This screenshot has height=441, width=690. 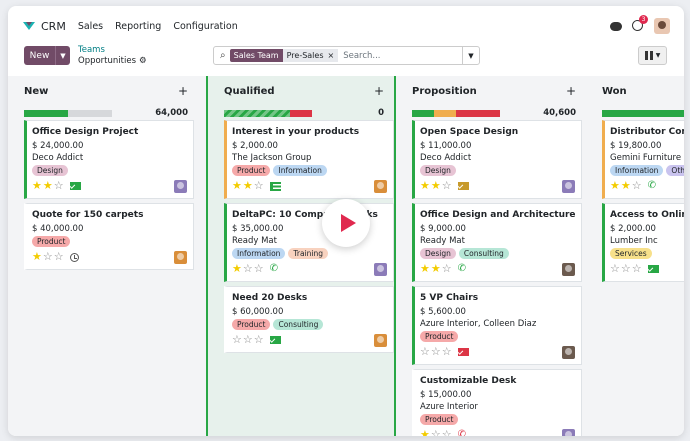 What do you see at coordinates (470, 55) in the screenshot?
I see `search-options-toggle: ▼` at bounding box center [470, 55].